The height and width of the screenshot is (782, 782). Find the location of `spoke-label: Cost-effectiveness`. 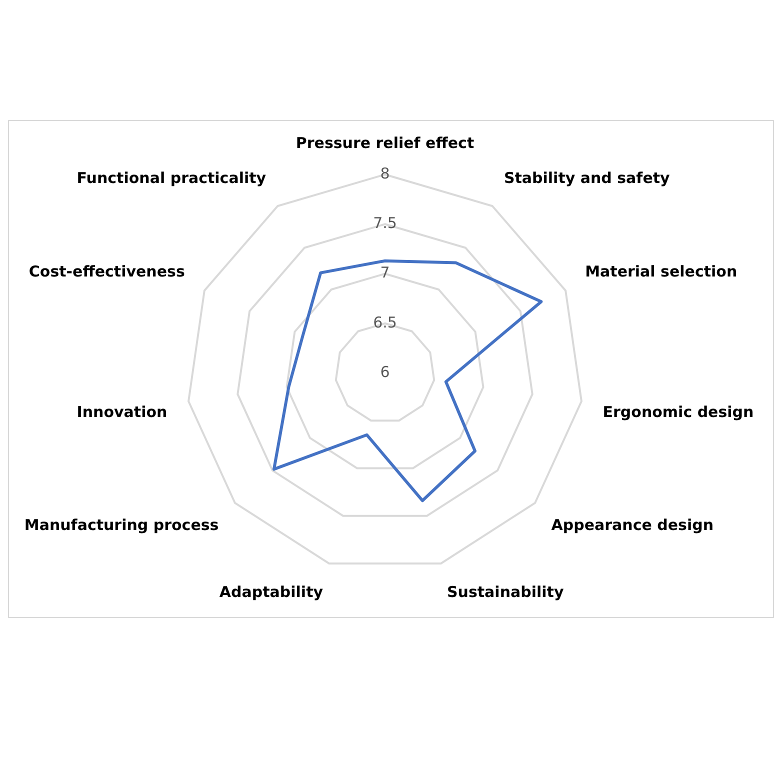

spoke-label: Cost-effectiveness is located at coordinates (106, 271).